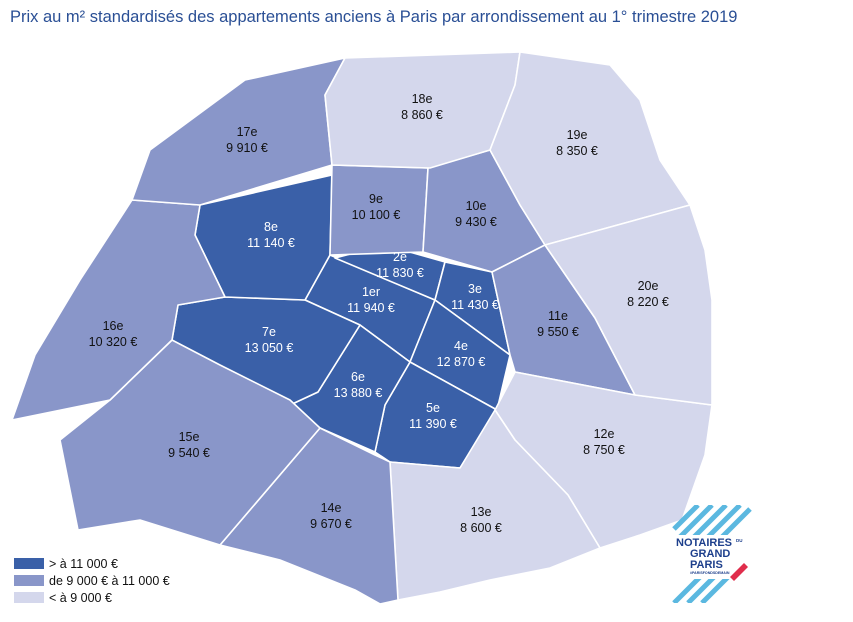 The image size is (853, 622). Describe the element at coordinates (80, 597) in the screenshot. I see `legend-label-low: < à 9 000 €` at that location.